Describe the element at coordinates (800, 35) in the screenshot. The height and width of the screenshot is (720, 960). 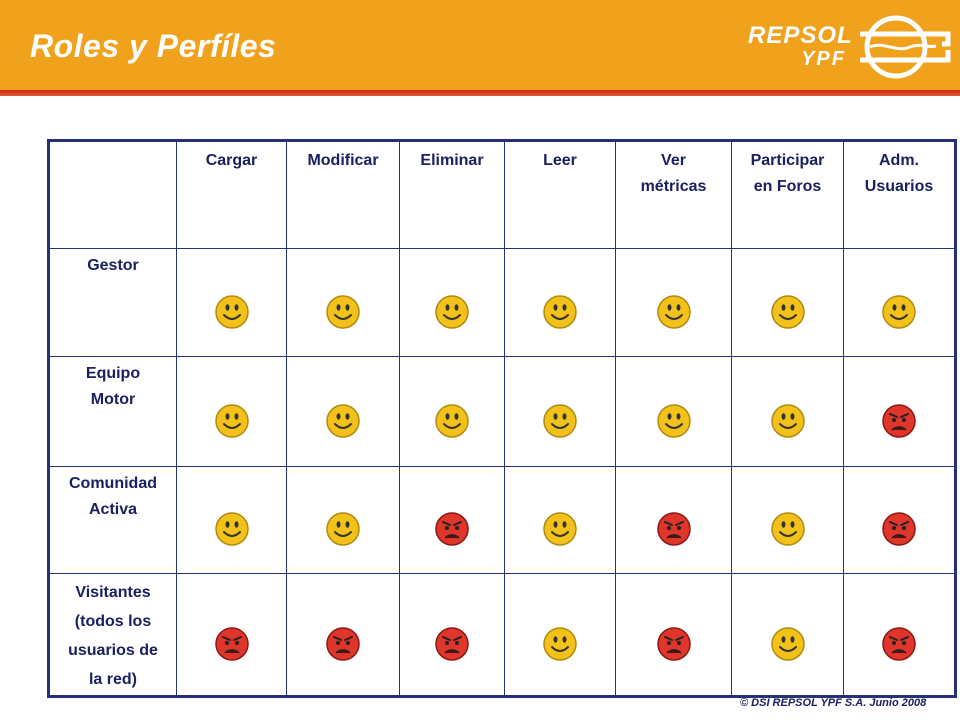
I see `logo-line-1: REPSOL` at that location.